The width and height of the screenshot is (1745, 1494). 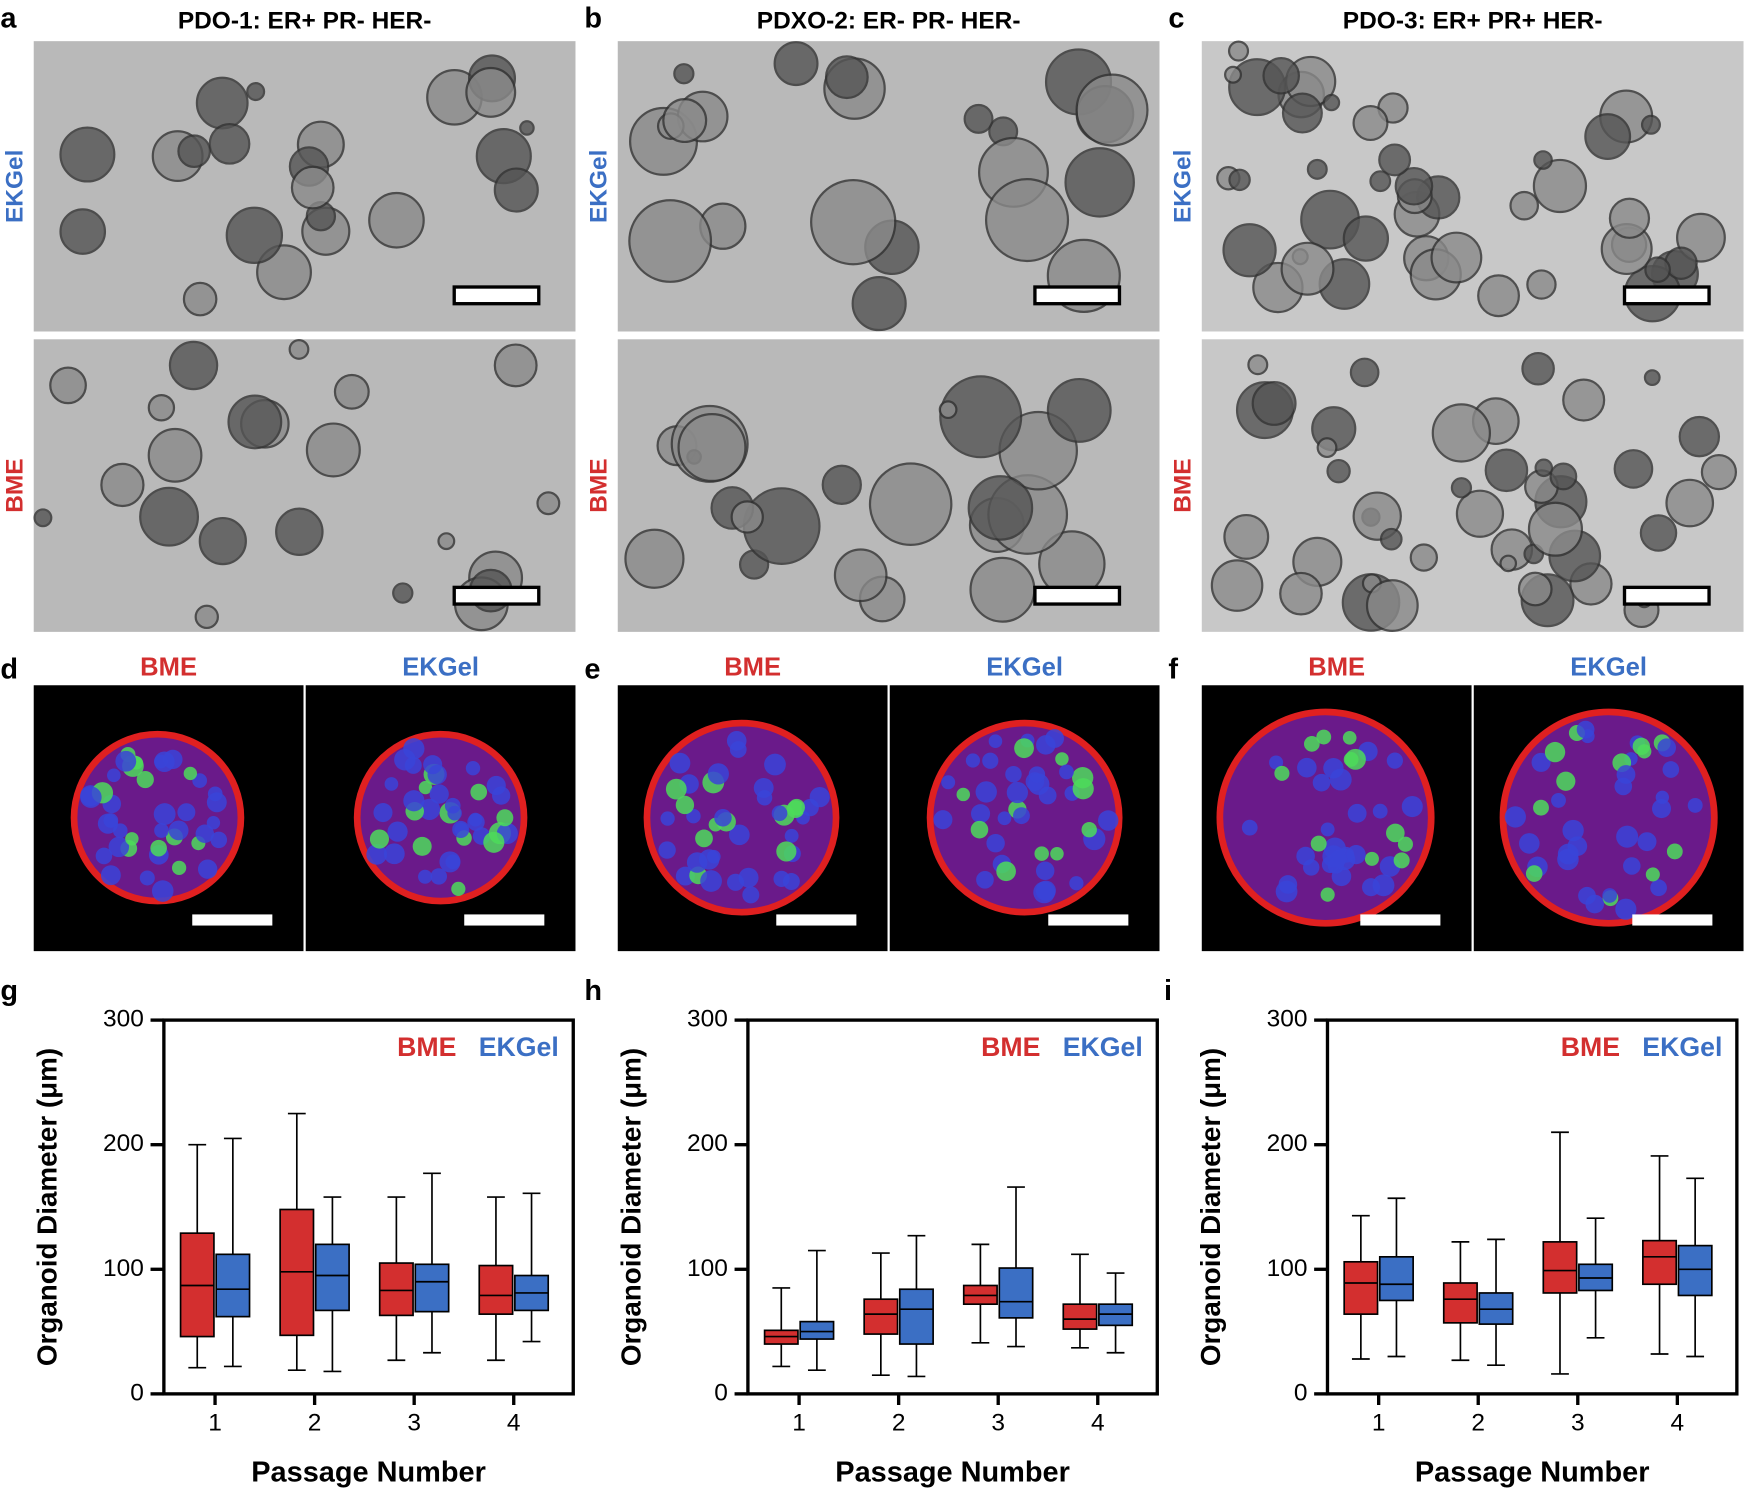 What do you see at coordinates (952, 1473) in the screenshot?
I see `x-axis-label: Passage Number` at bounding box center [952, 1473].